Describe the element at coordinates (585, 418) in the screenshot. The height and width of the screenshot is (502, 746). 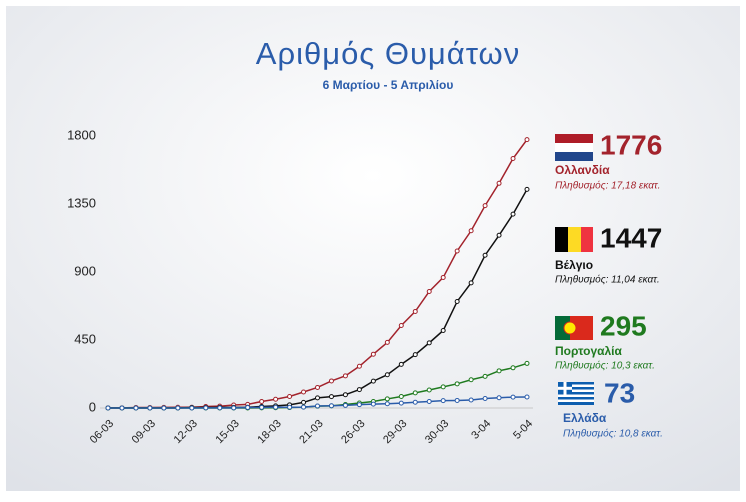
I see `legend-label: Ελλάδα` at that location.